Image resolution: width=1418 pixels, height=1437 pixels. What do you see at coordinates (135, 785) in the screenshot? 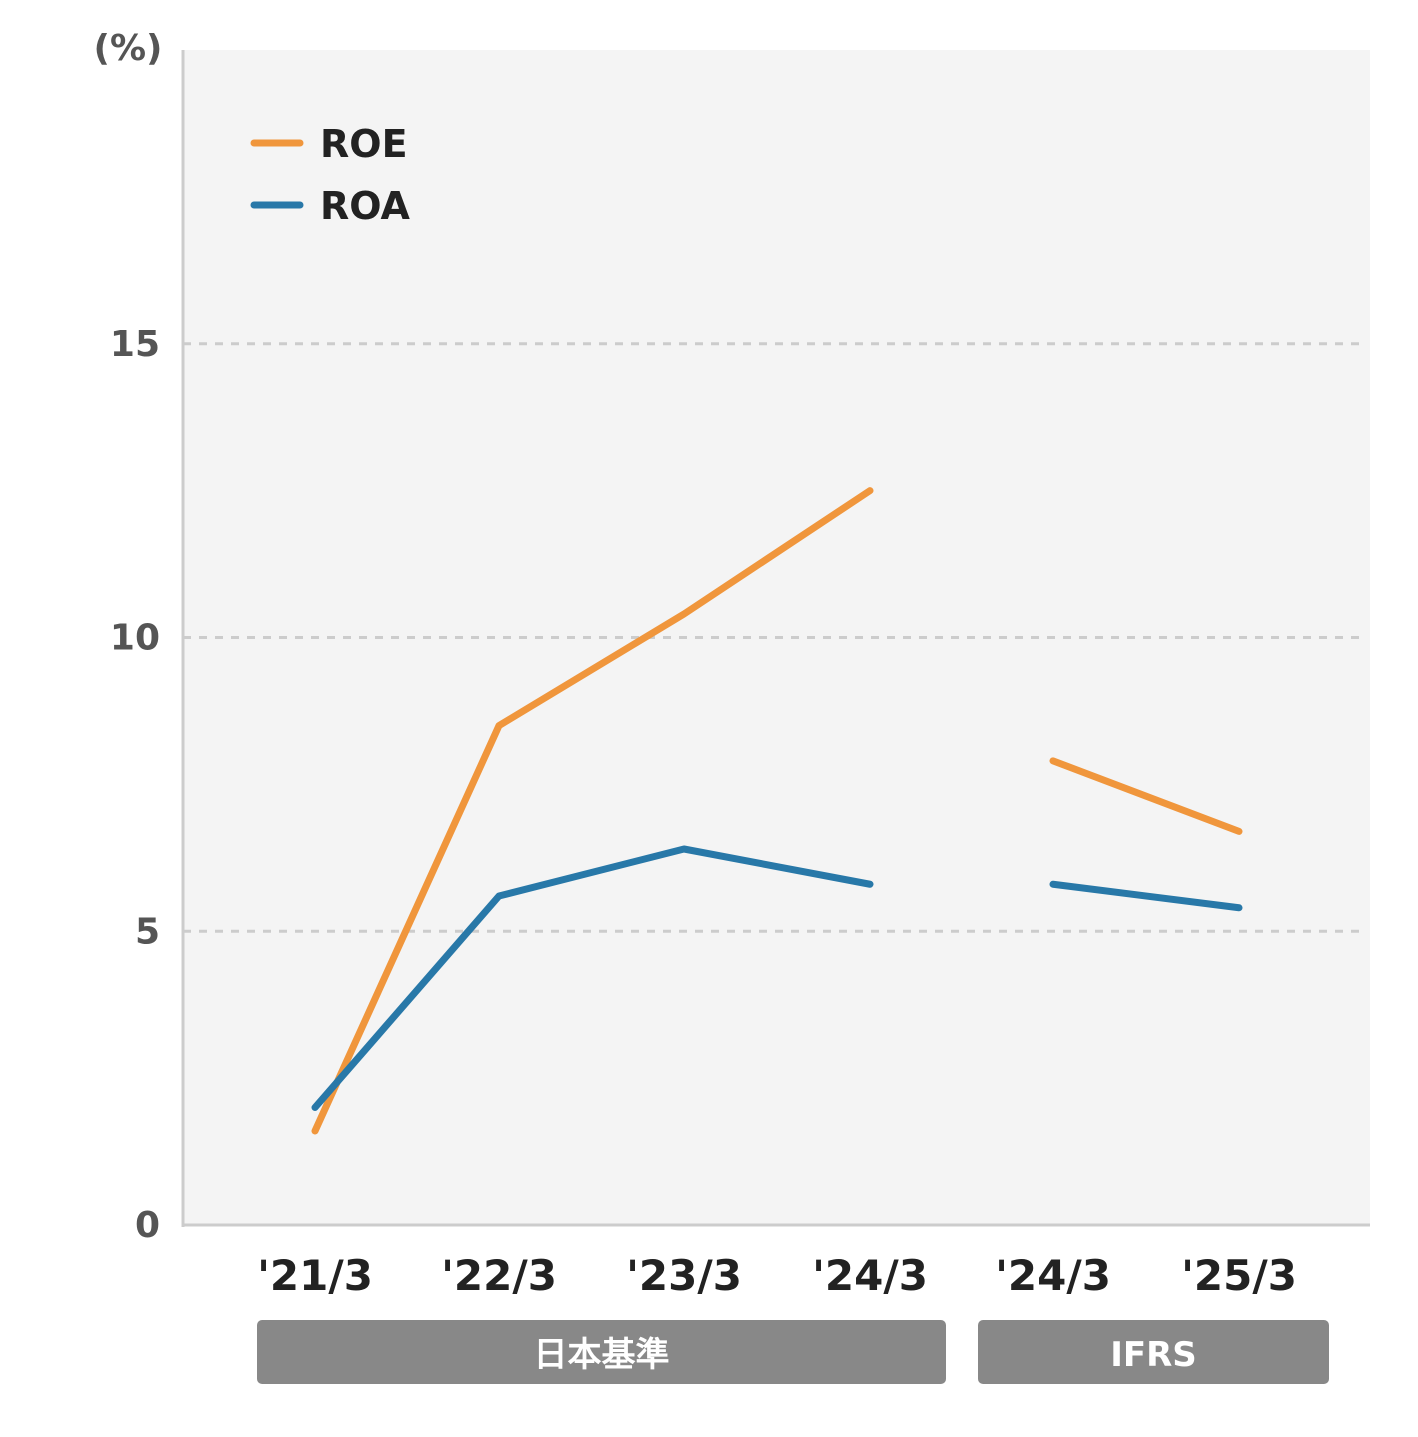
I see `y-tick-labels: 0 5 10 15` at bounding box center [135, 785].